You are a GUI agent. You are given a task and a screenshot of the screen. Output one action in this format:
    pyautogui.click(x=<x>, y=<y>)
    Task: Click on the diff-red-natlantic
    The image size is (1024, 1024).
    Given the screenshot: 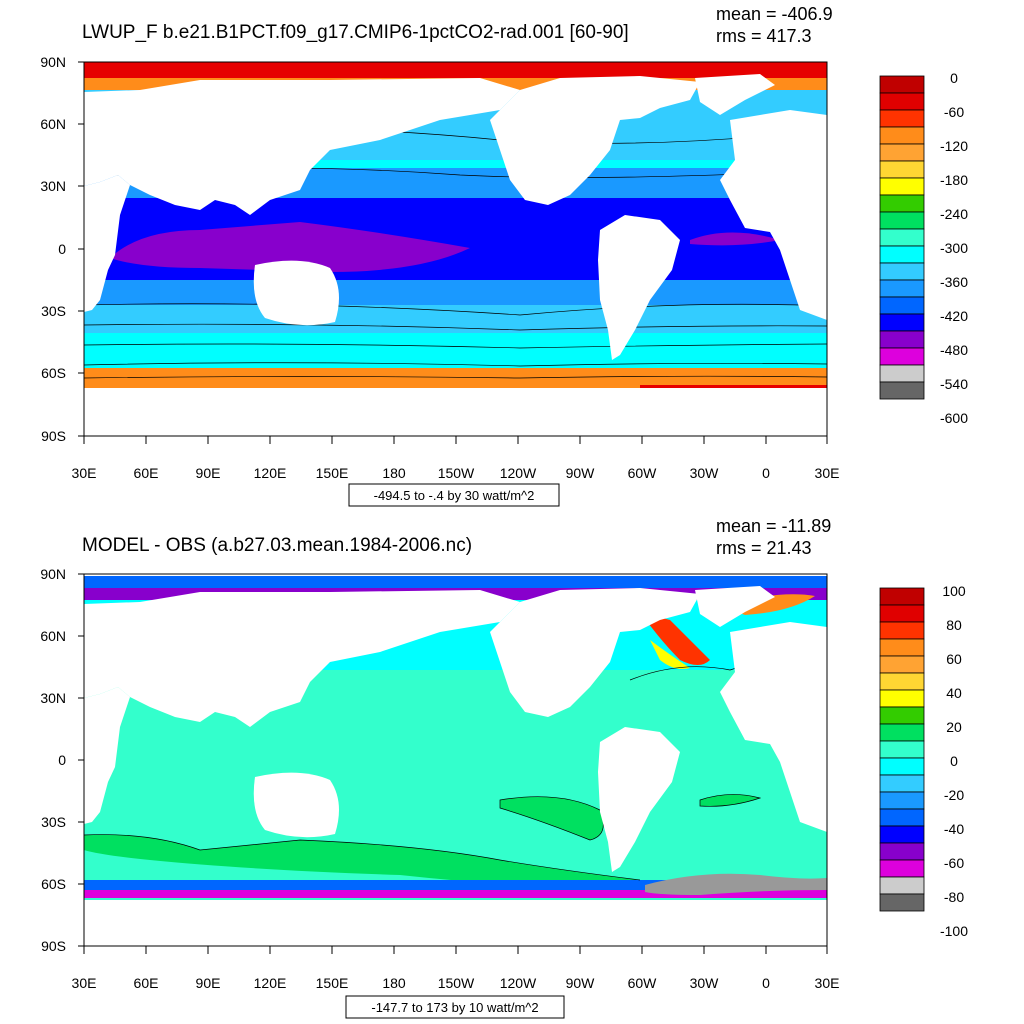 What is the action you would take?
    pyautogui.click(x=675, y=638)
    